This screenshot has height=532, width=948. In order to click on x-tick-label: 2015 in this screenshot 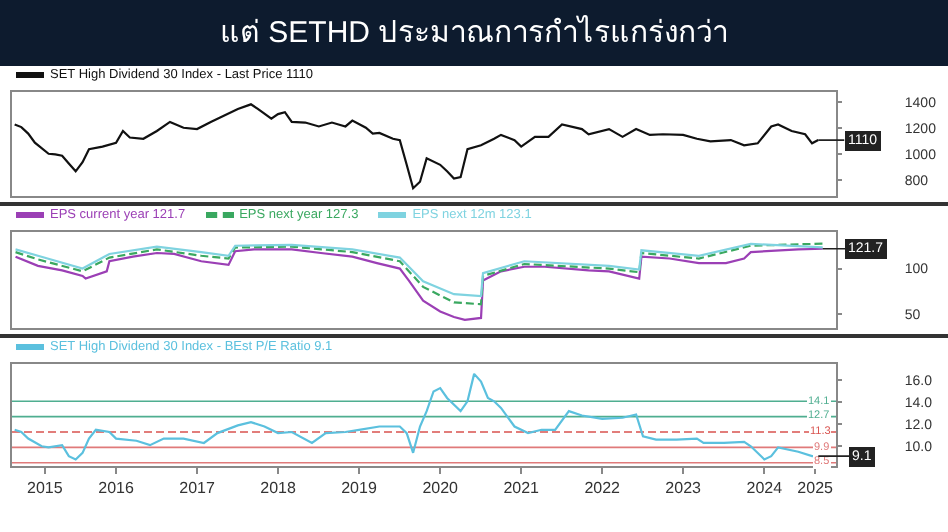, I will do `click(45, 488)`.